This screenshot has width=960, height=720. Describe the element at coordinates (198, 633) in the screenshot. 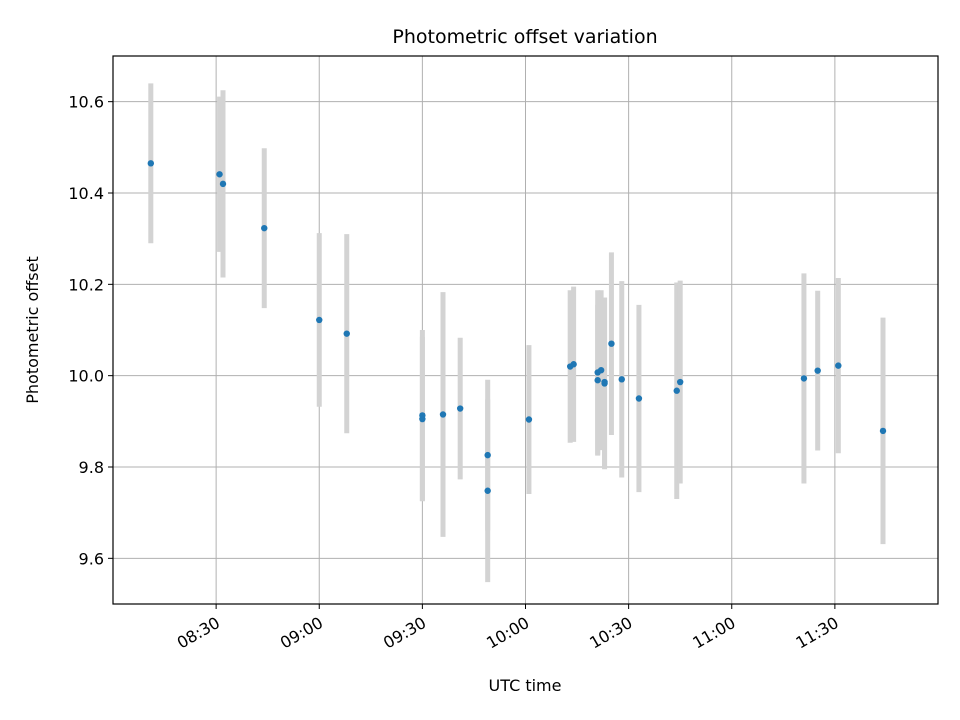

I see `x-tick-label: 08:30` at that location.